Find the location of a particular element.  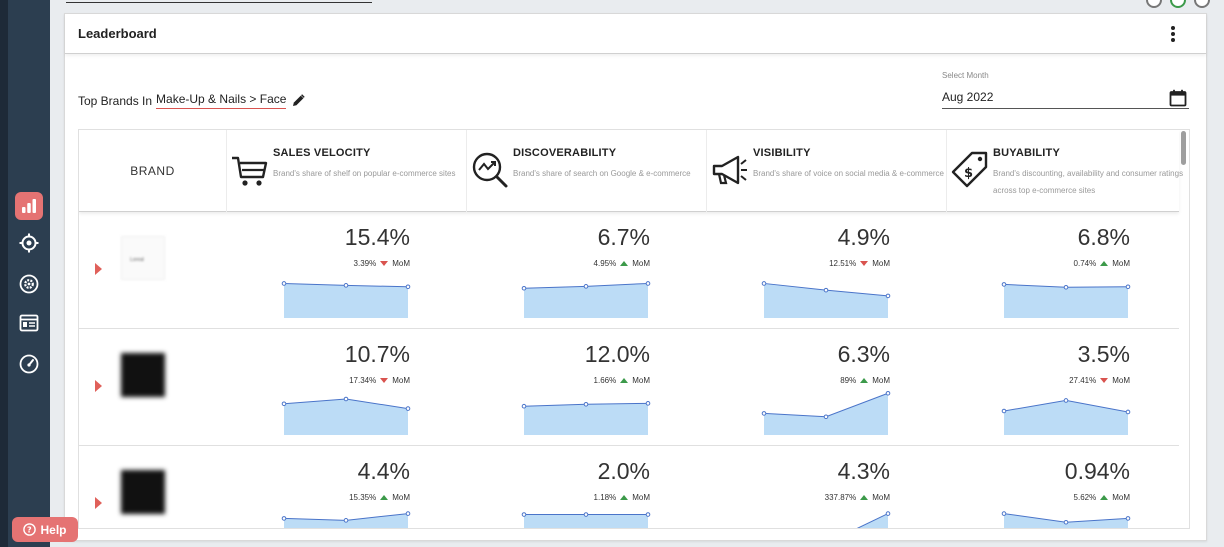

help-button: ? Help is located at coordinates (45, 529).